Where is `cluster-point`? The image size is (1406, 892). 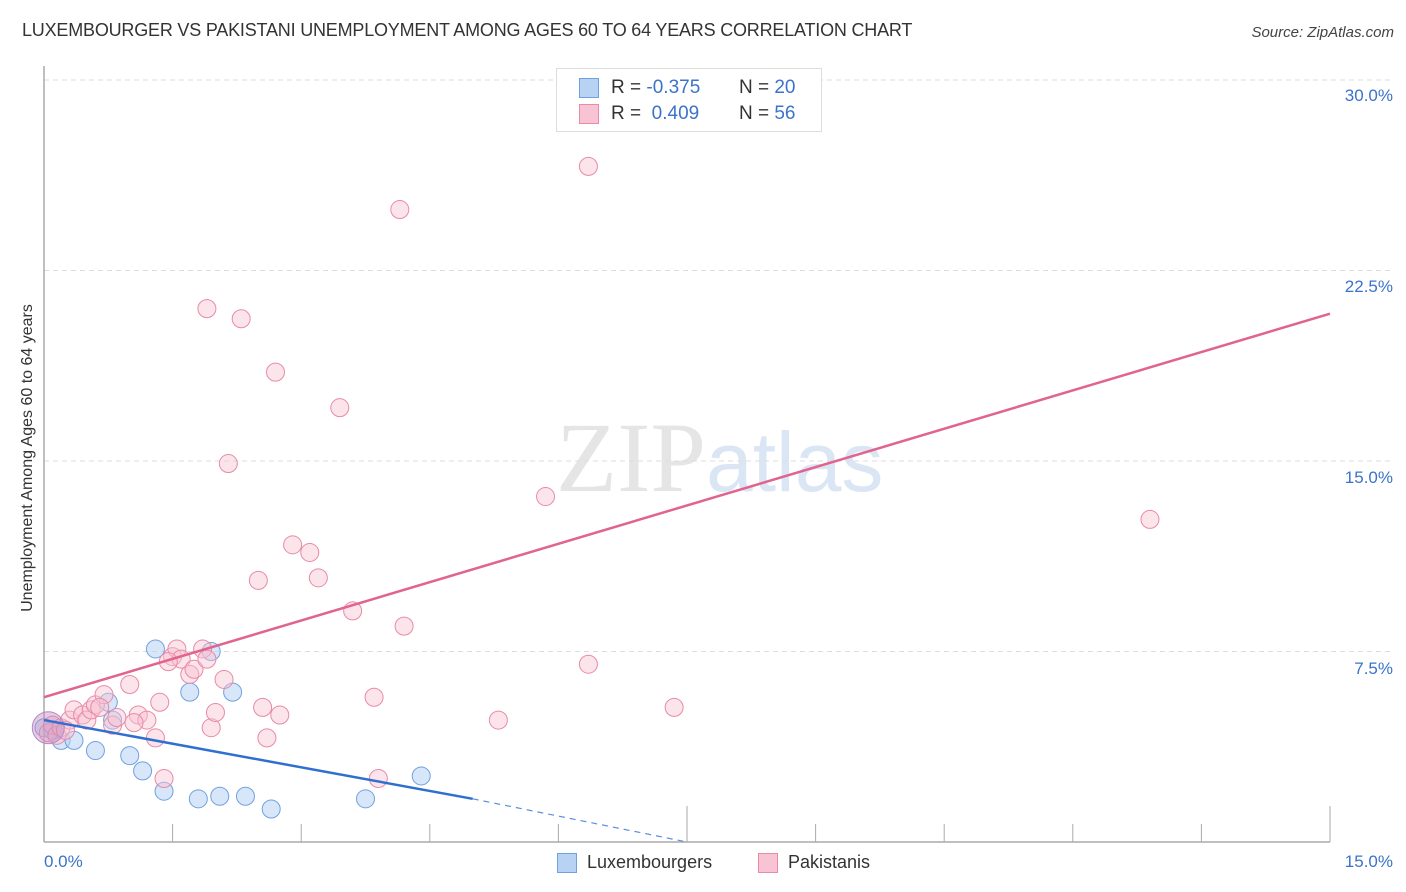 cluster-point is located at coordinates (48, 728).